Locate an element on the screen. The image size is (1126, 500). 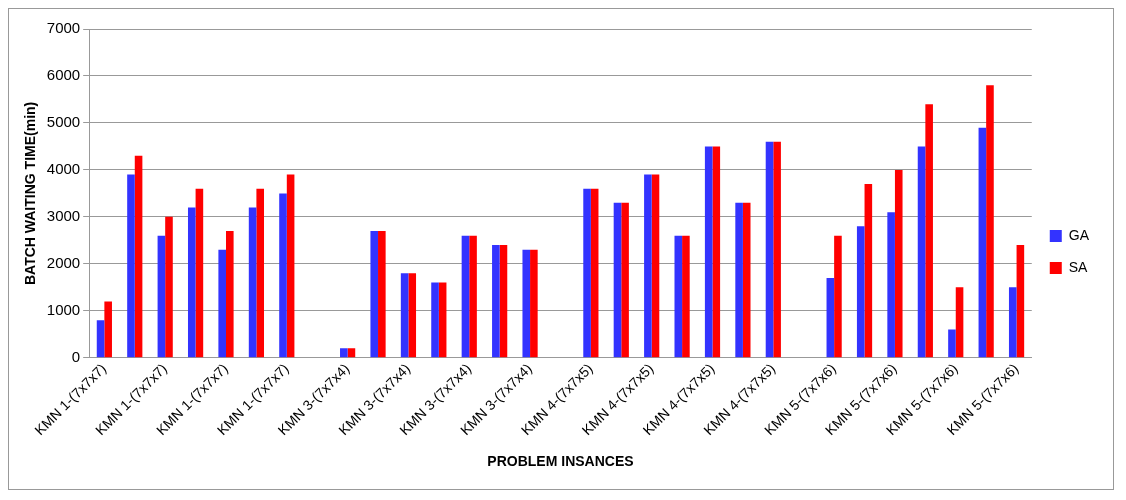
y-tick-label: 6000 is located at coordinates (63, 75).